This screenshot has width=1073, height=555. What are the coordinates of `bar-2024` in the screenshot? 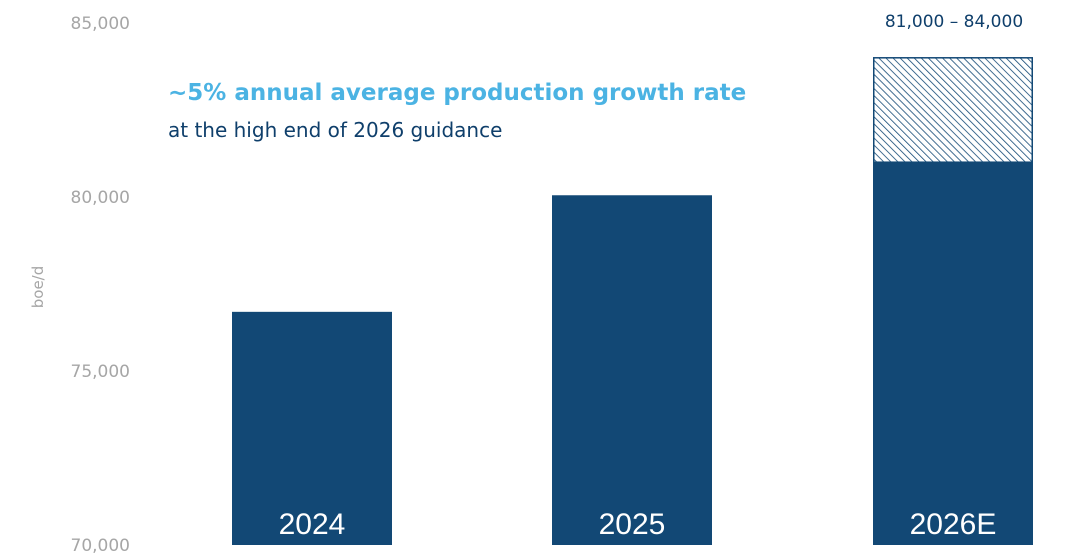 It's located at (312, 428).